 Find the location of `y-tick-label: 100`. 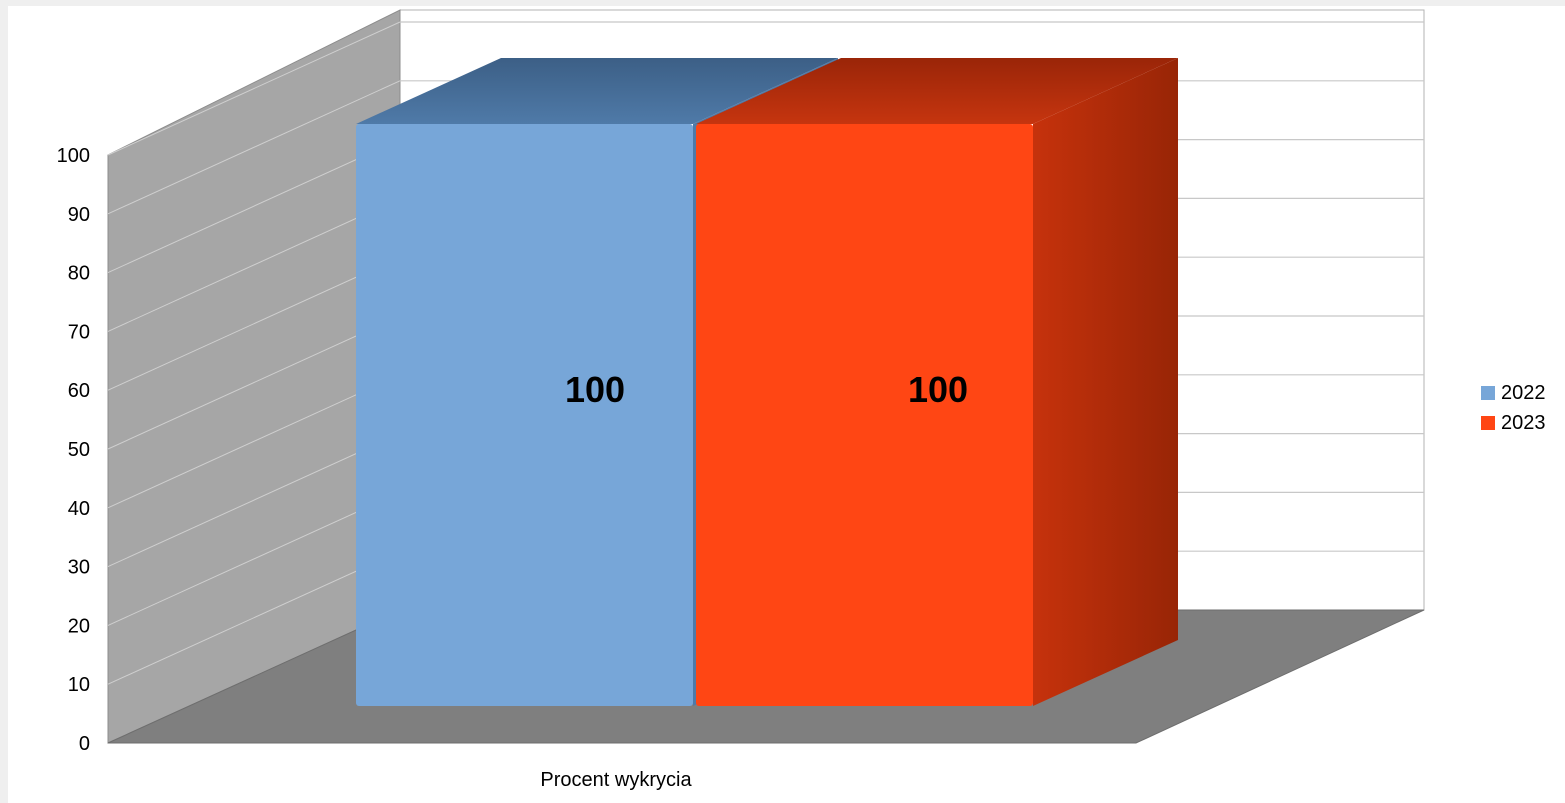

y-tick-label: 100 is located at coordinates (73, 156).